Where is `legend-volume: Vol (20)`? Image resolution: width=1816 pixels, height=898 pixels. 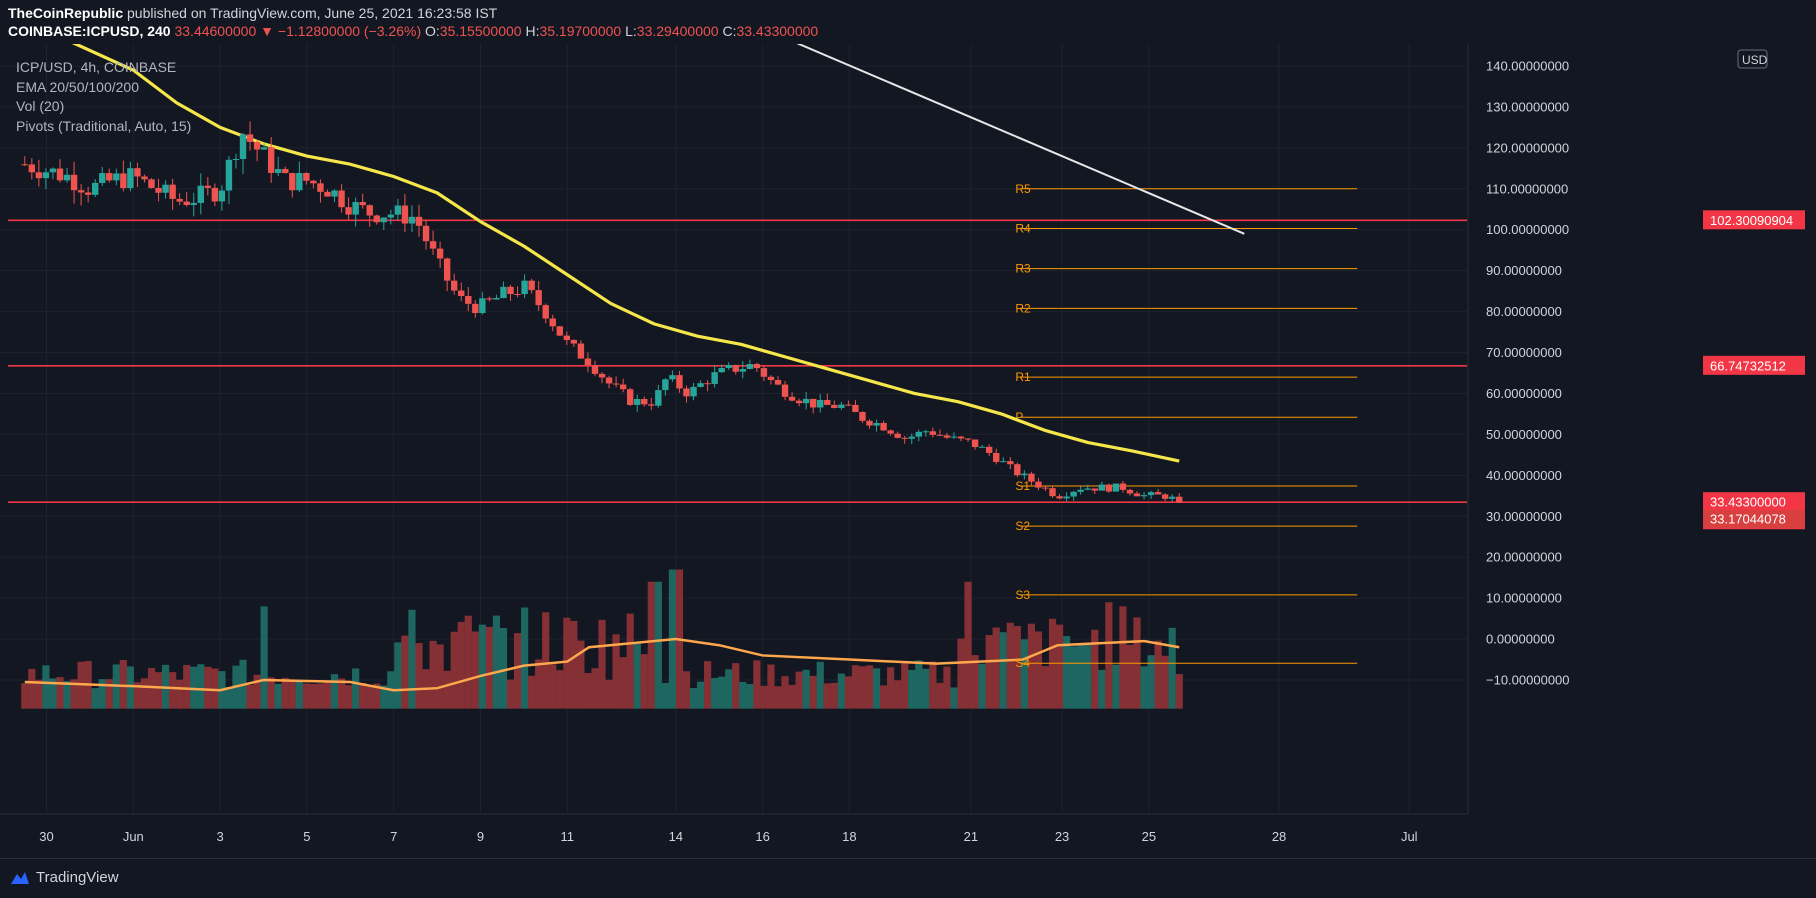 legend-volume: Vol (20) is located at coordinates (40, 106).